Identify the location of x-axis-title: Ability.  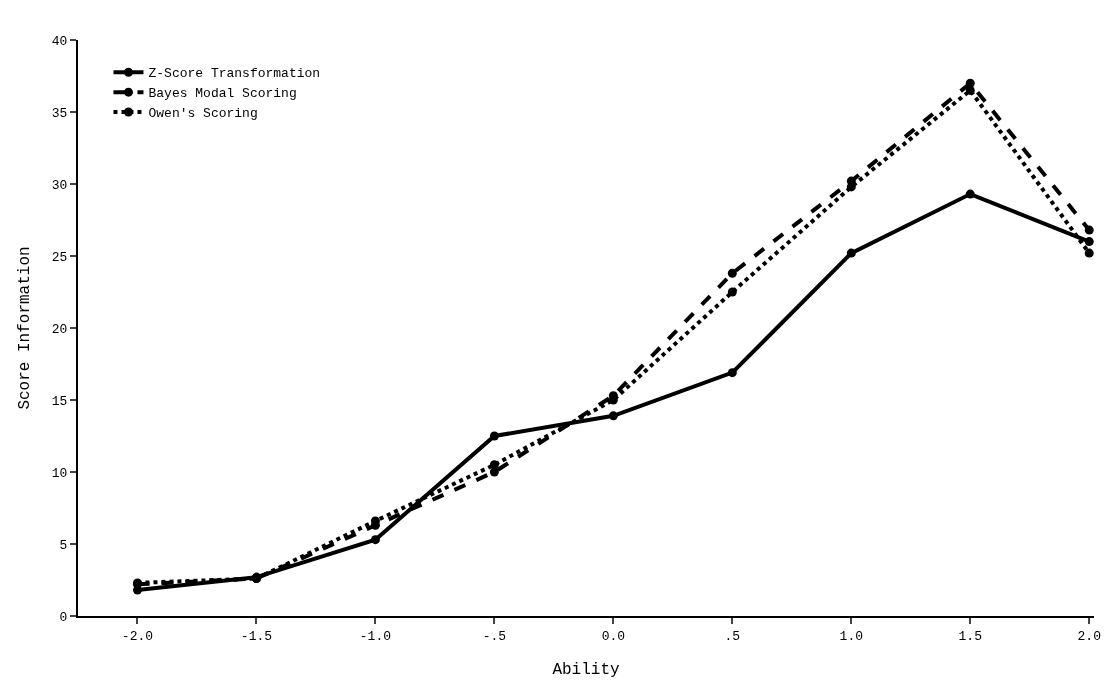
(586, 669).